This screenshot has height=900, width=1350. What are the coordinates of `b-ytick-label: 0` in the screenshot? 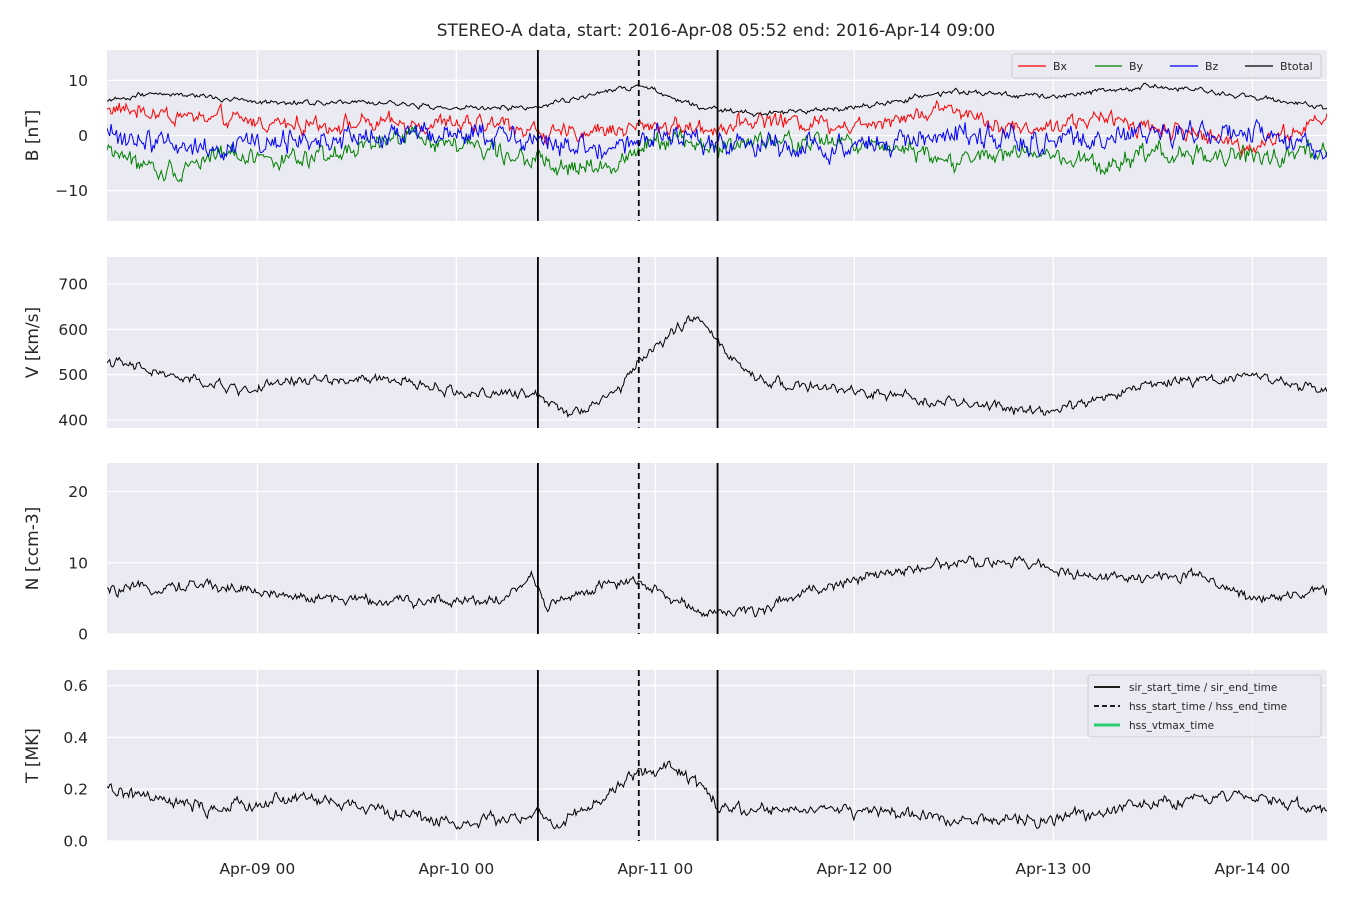 It's located at (83, 136).